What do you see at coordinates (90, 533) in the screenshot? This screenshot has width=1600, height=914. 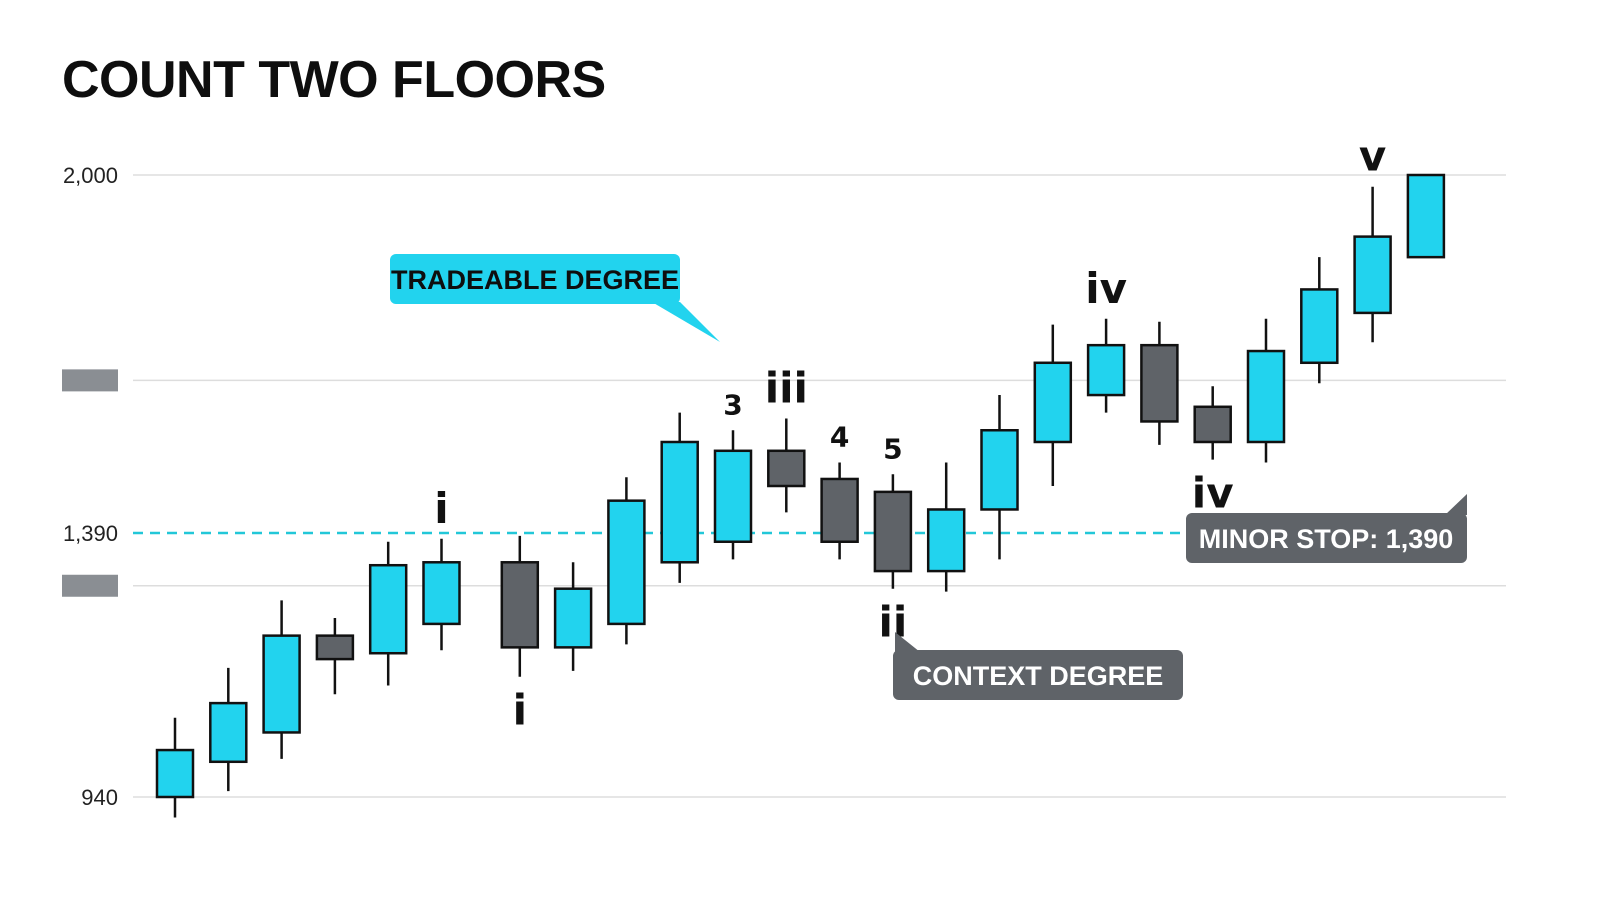 I see `y-tick-label: 1,390` at bounding box center [90, 533].